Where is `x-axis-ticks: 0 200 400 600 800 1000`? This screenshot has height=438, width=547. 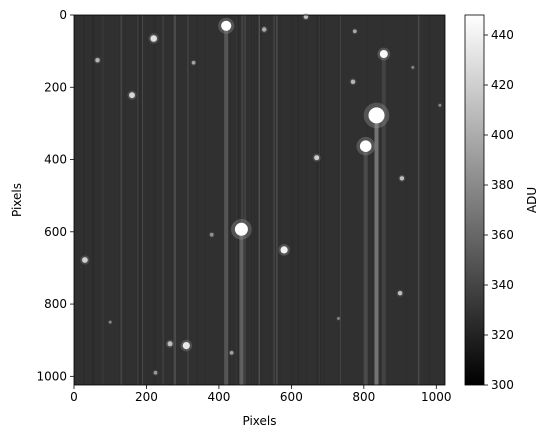 x-axis-ticks: 0 200 400 600 800 1000 is located at coordinates (261, 394).